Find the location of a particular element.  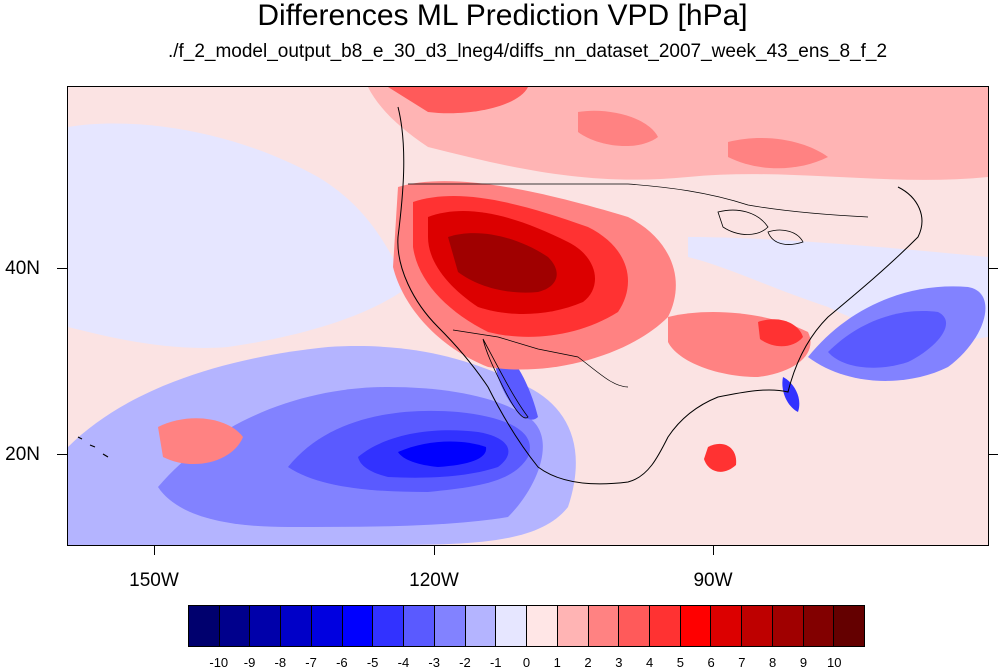

lat-label-40n: 40N is located at coordinates (22, 268).